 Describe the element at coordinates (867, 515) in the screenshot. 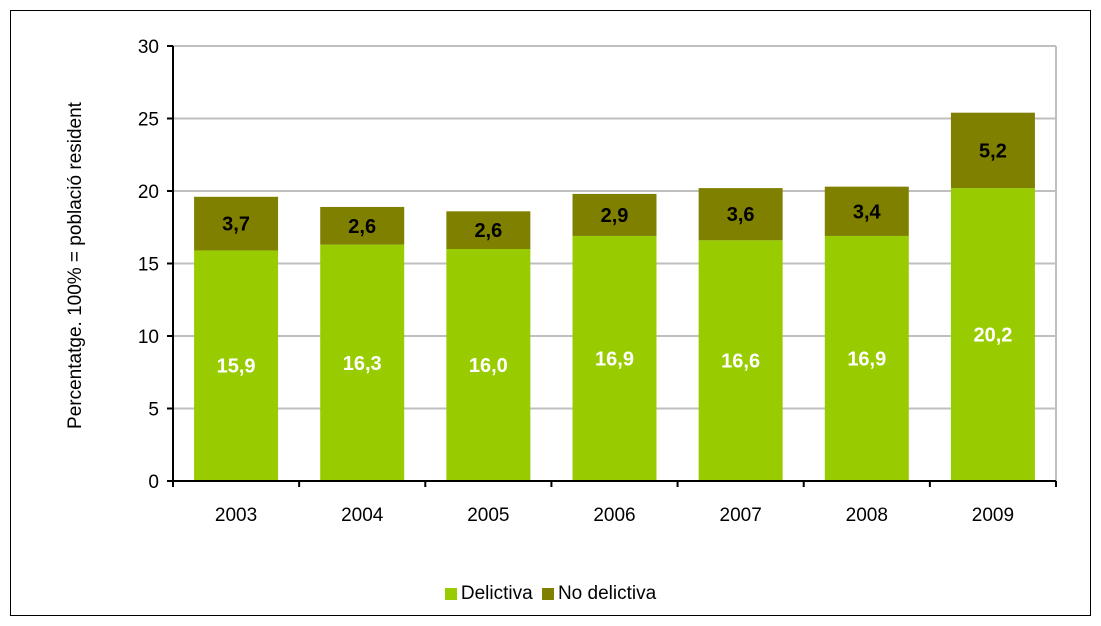

I see `x-tick-label-2008: 2008` at that location.